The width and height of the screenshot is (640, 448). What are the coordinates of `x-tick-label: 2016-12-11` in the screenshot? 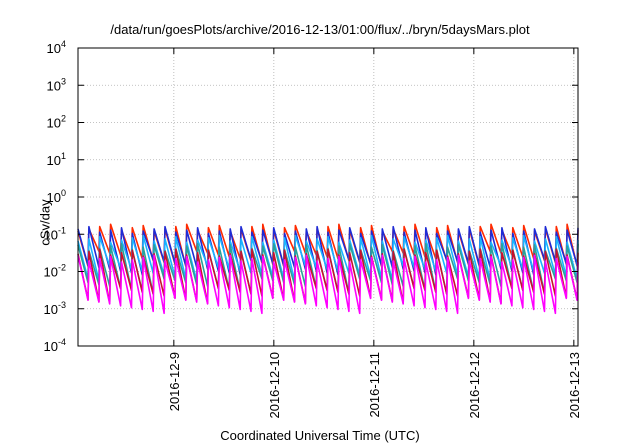 It's located at (374, 385).